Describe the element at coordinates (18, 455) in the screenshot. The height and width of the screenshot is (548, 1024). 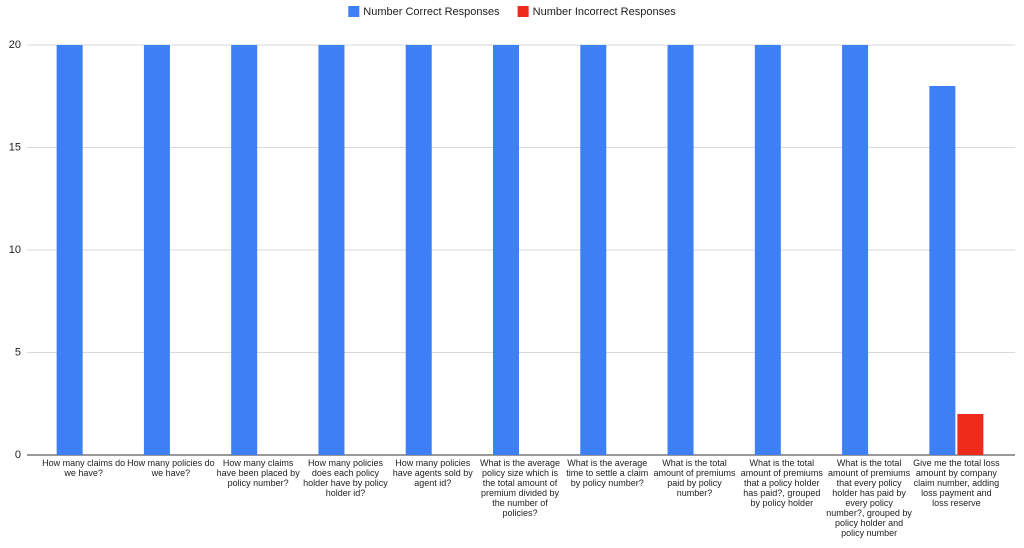
I see `y-tick-label: 0` at that location.